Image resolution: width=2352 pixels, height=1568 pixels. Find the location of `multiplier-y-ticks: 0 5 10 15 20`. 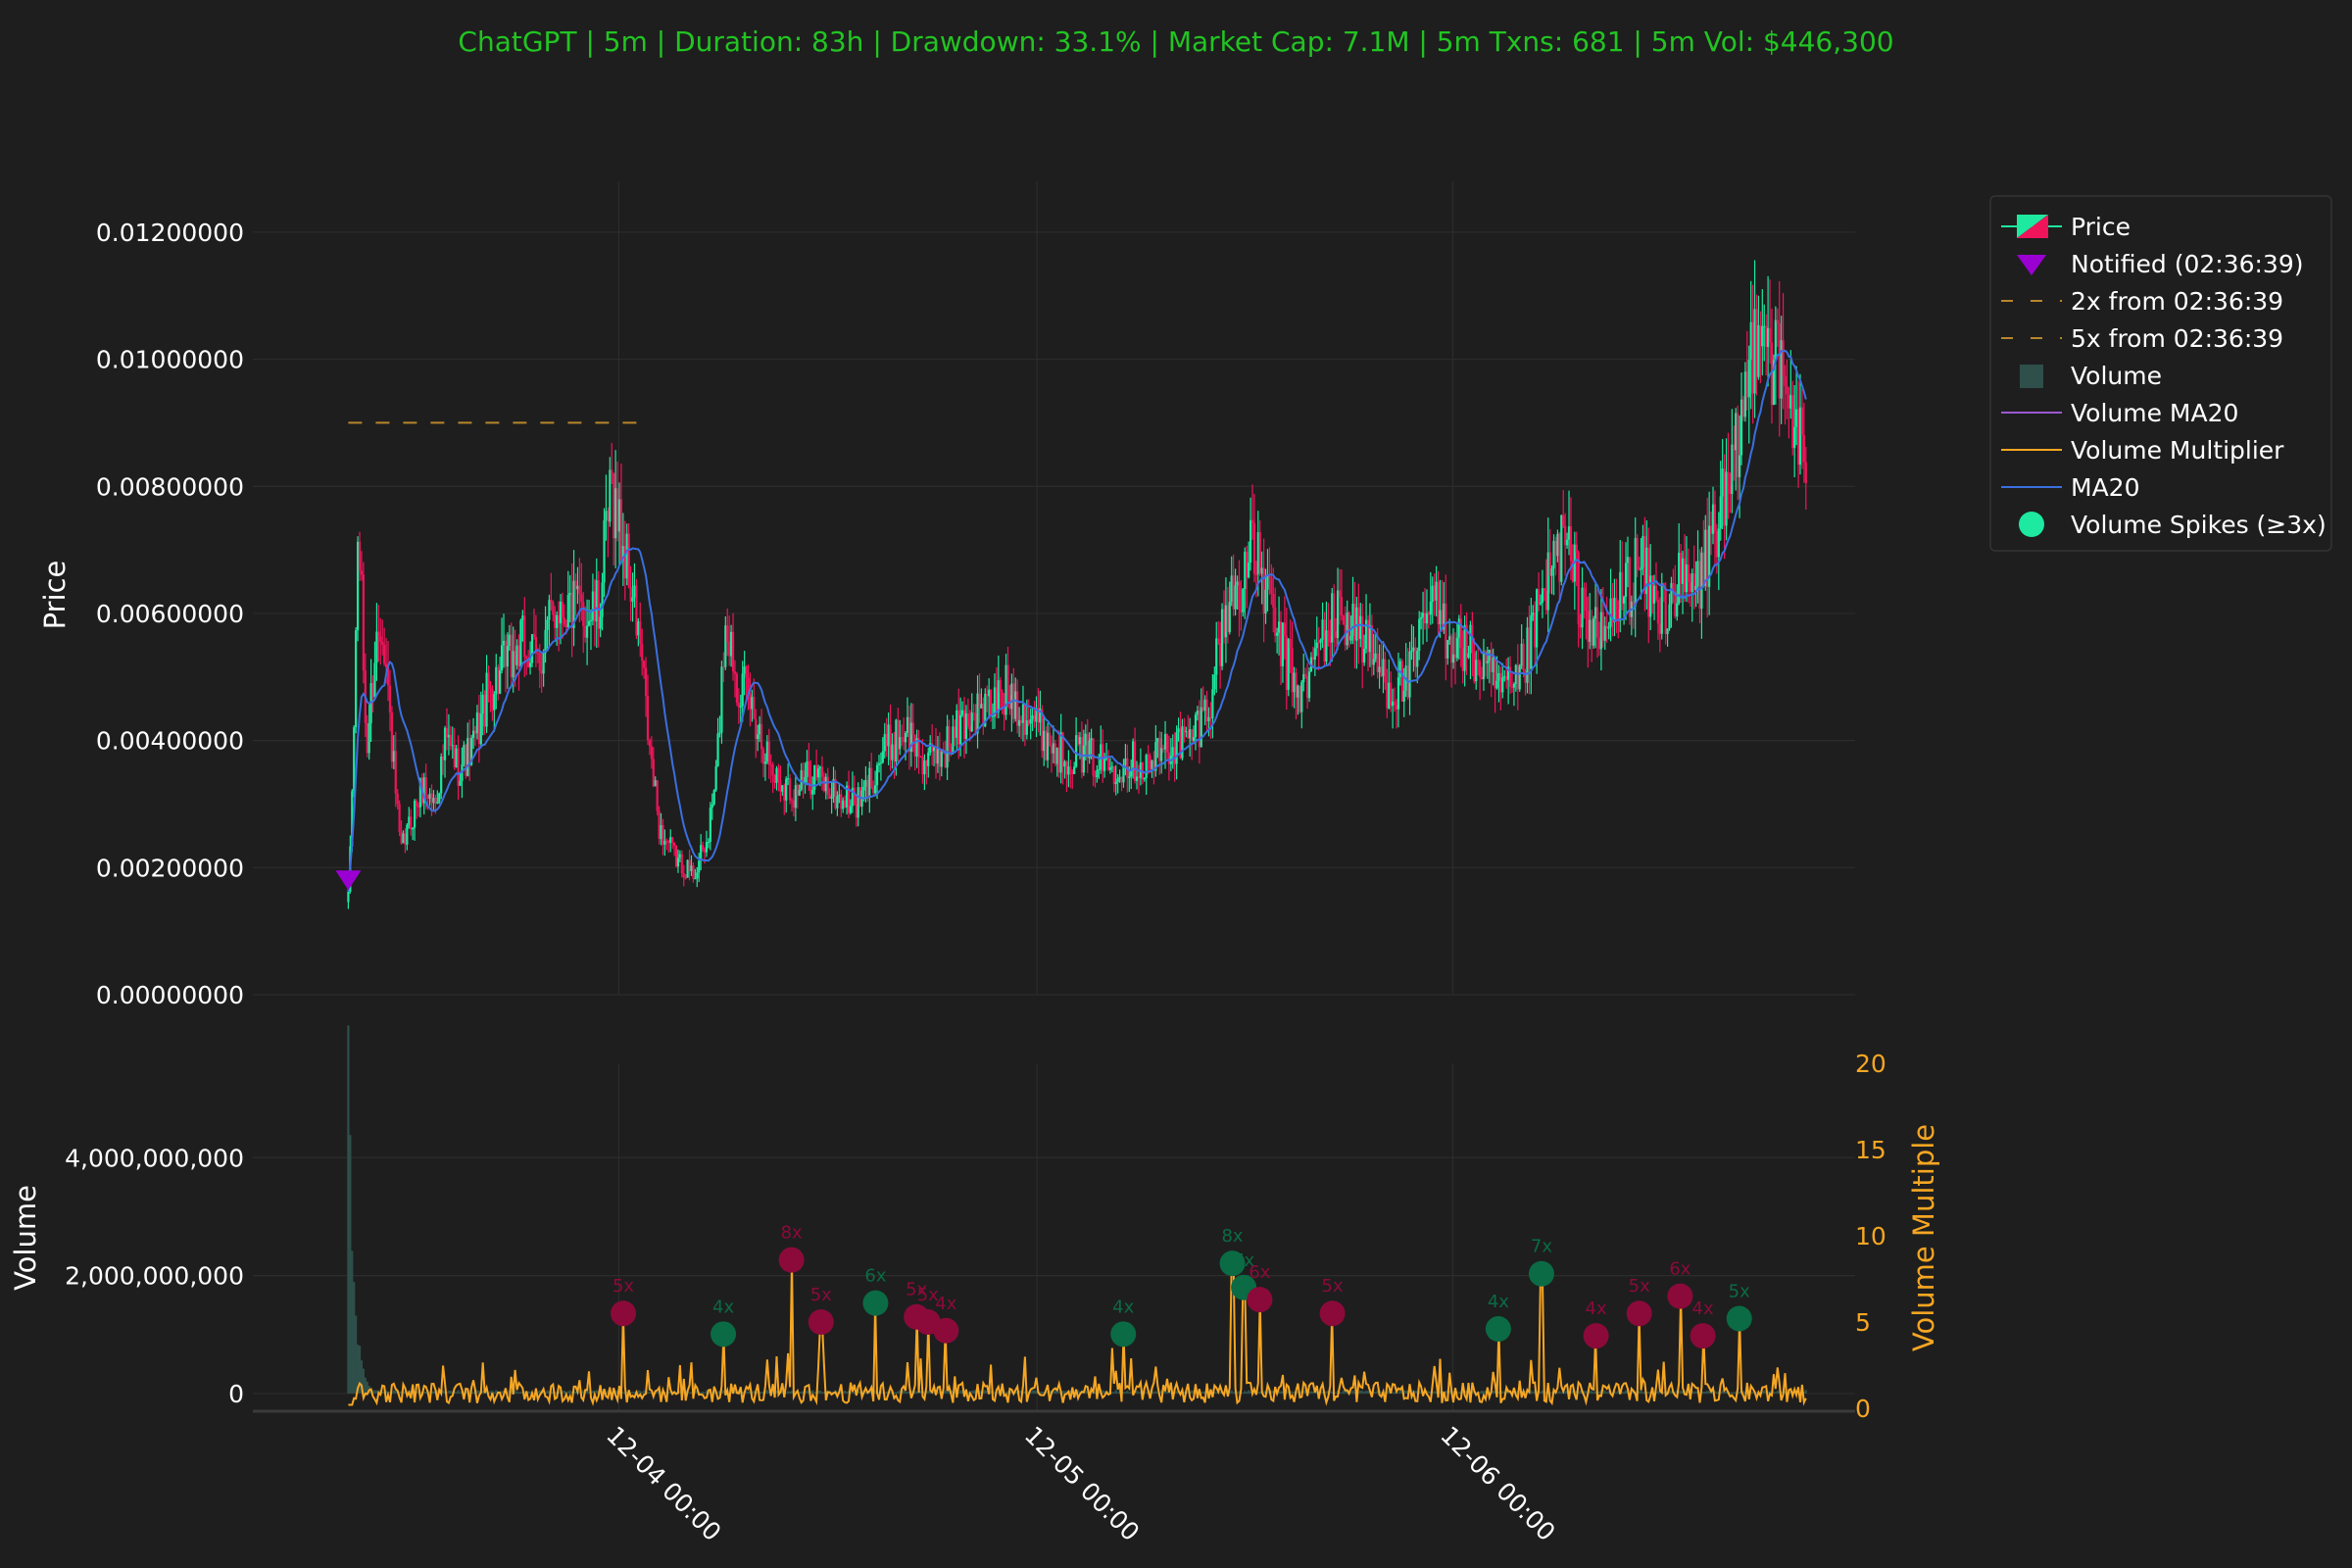

multiplier-y-ticks: 0 5 10 15 20 is located at coordinates (1870, 1236).